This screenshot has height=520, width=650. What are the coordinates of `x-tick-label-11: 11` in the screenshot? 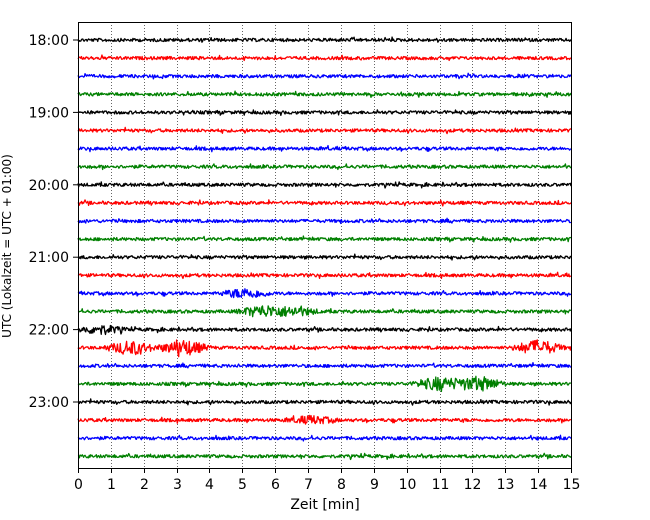 It's located at (441, 485).